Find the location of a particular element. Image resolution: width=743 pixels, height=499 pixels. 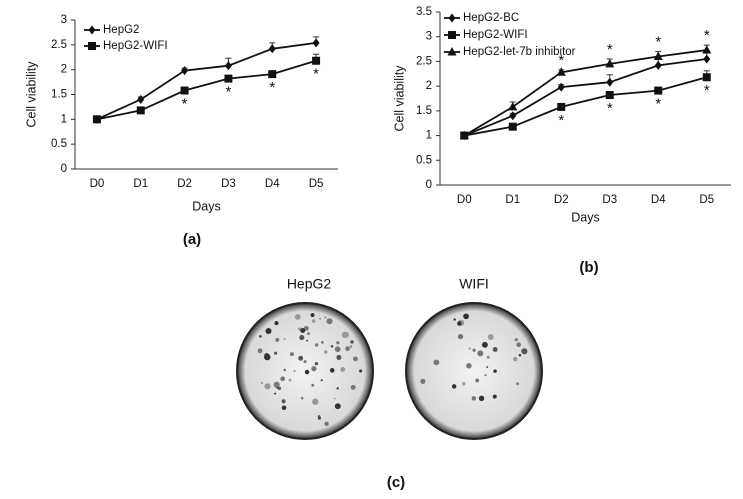

y-tick-label: 3 is located at coordinates (429, 37).